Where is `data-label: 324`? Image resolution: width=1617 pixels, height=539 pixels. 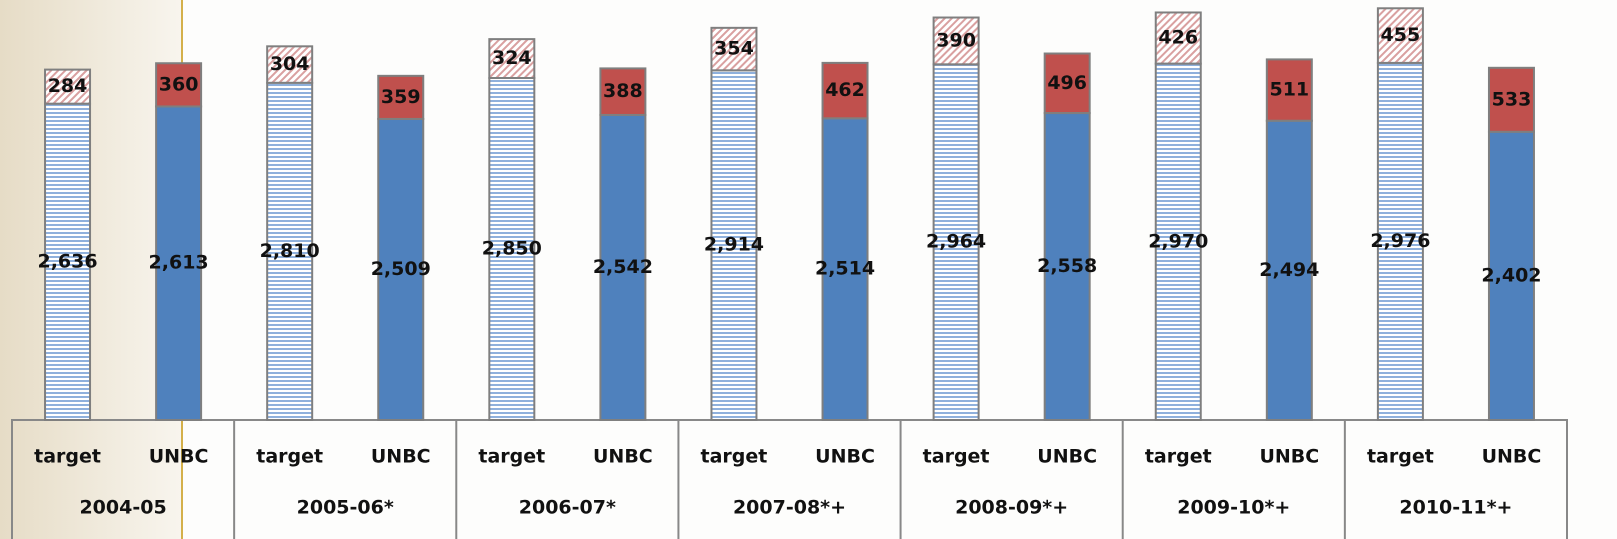 data-label: 324 is located at coordinates (512, 58).